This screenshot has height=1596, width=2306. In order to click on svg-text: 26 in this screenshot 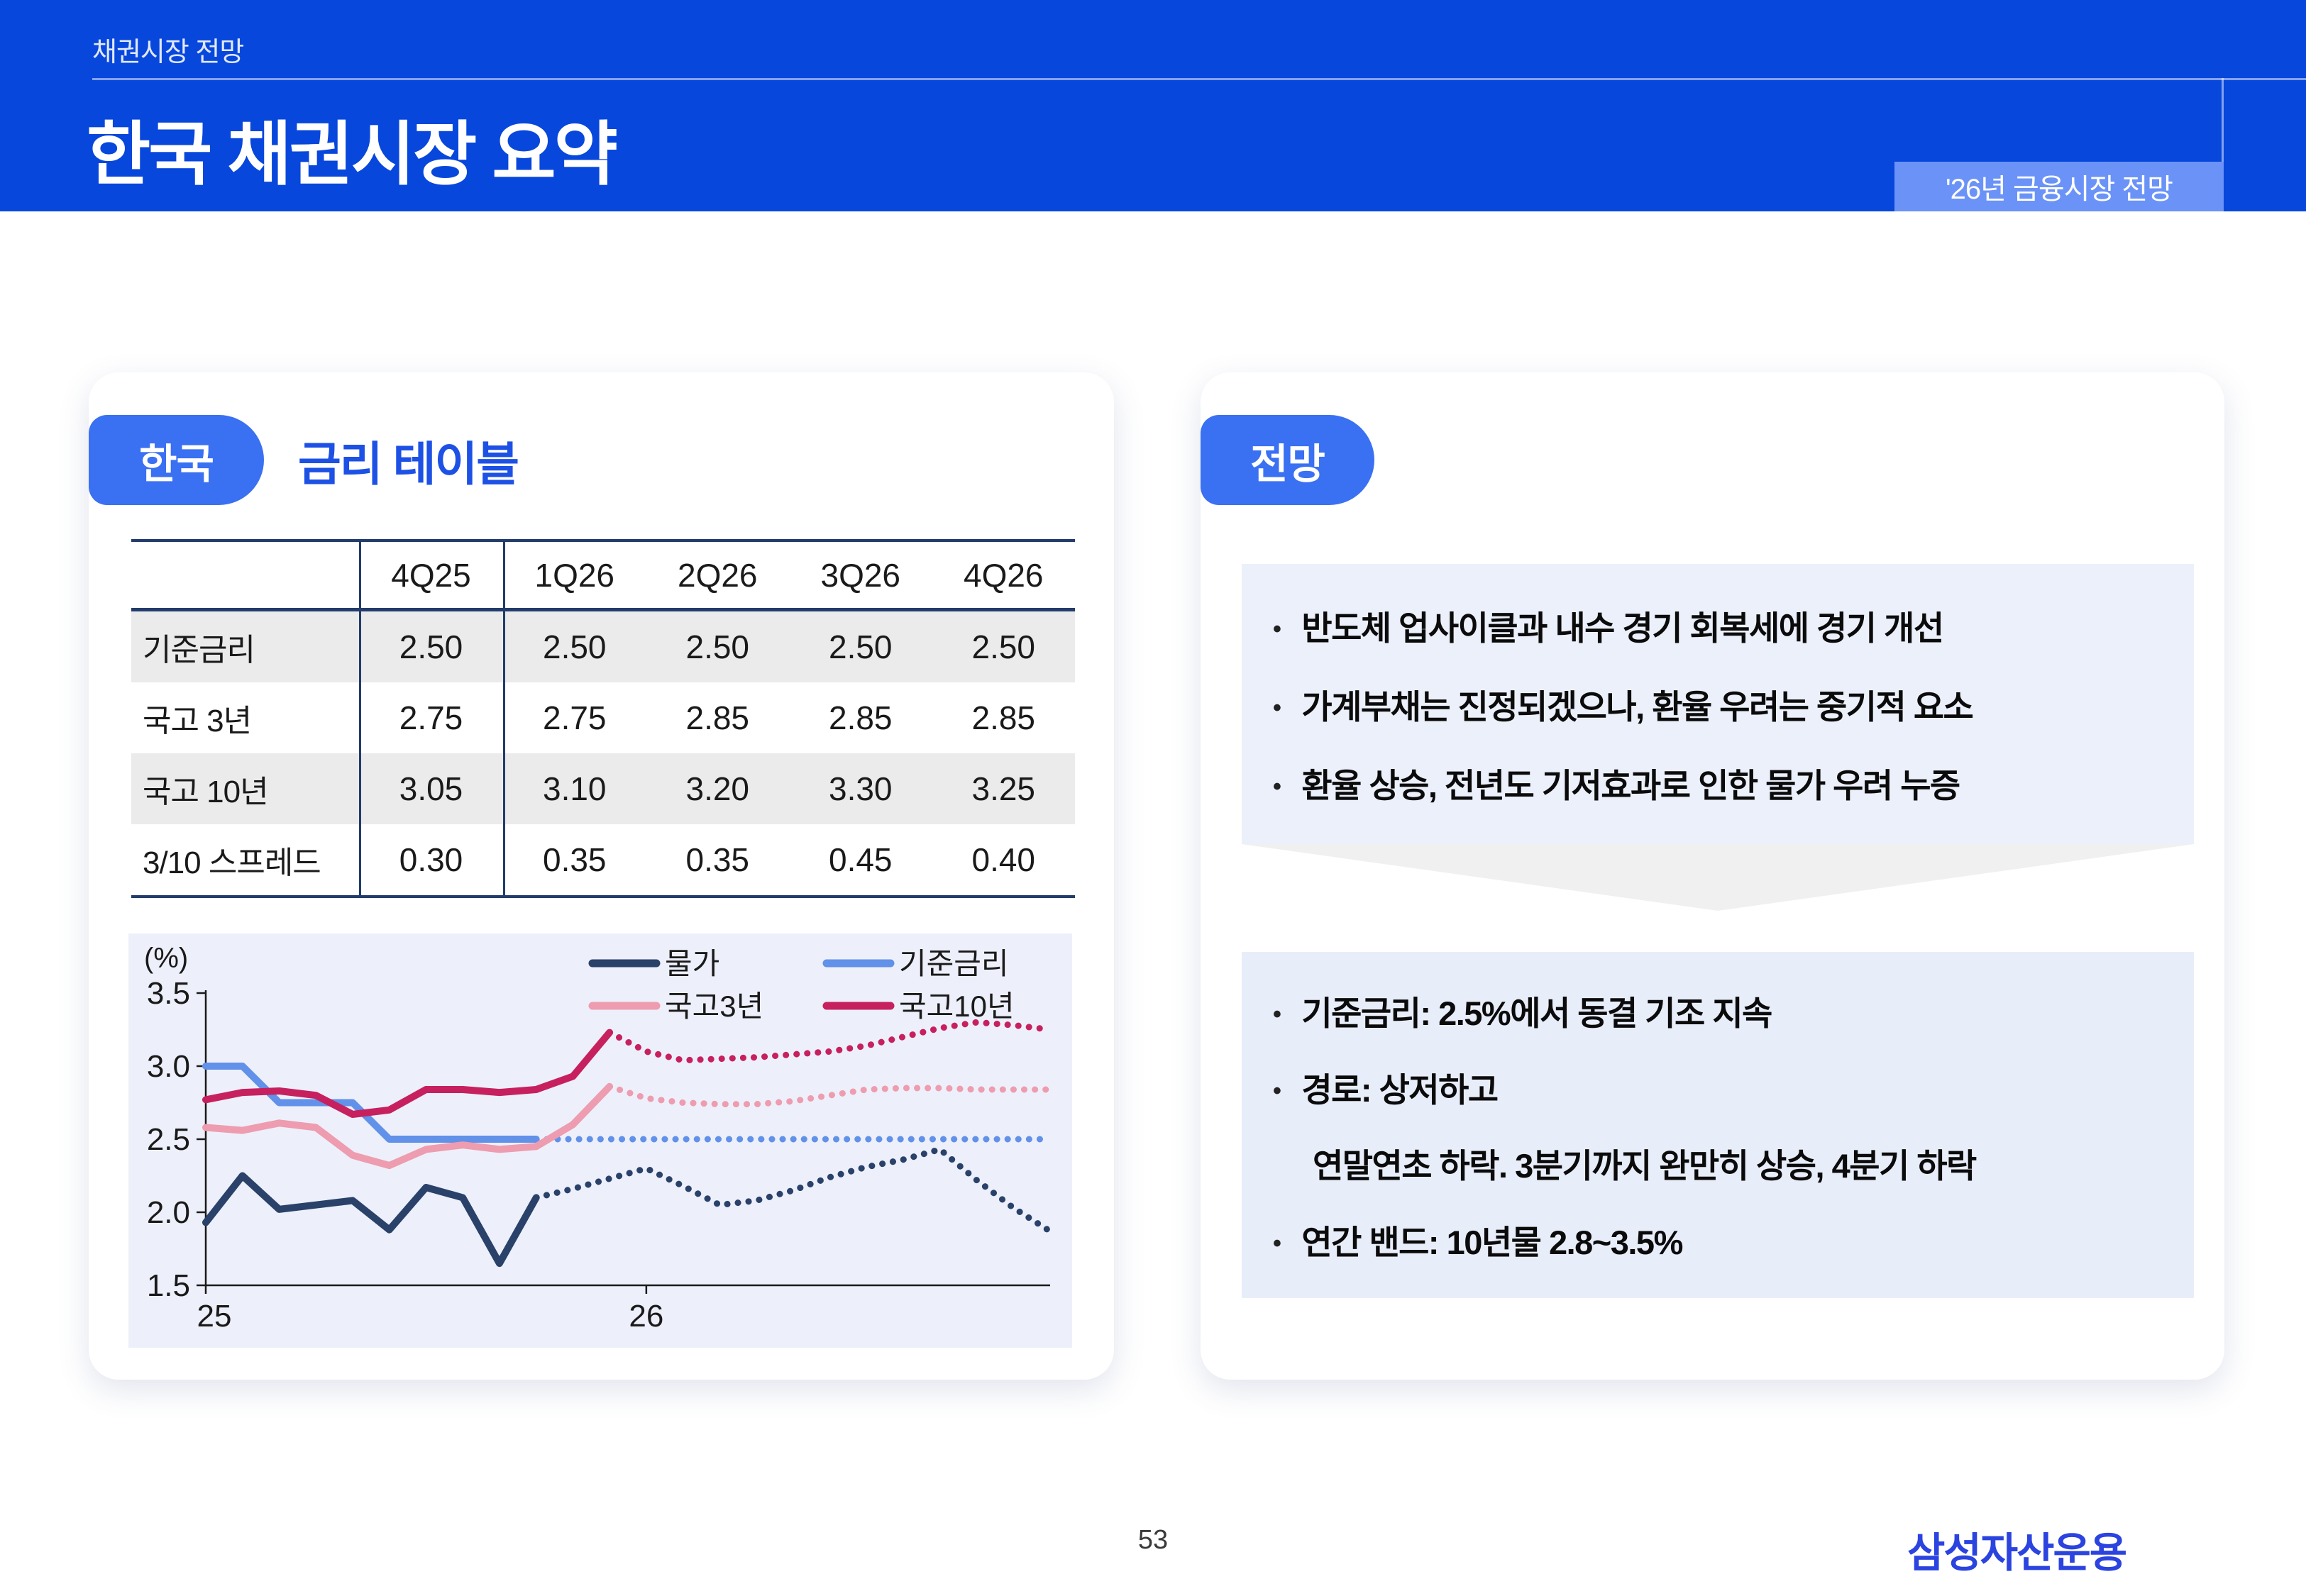, I will do `click(646, 1316)`.